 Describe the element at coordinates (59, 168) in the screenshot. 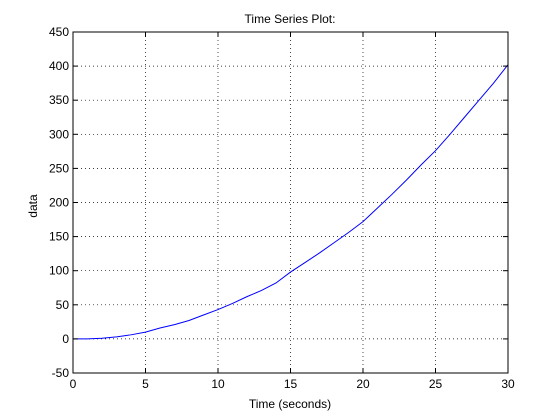

I see `y-tick-label: 250` at that location.